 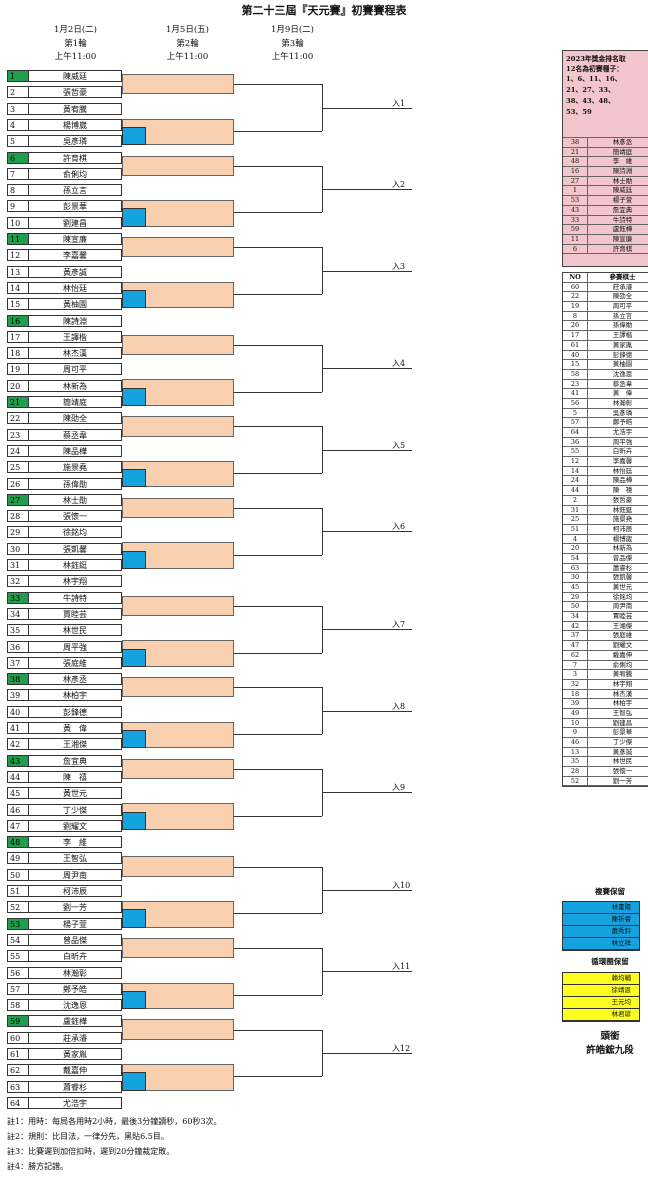 I want to click on entrant-number: 45, so click(x=18, y=793).